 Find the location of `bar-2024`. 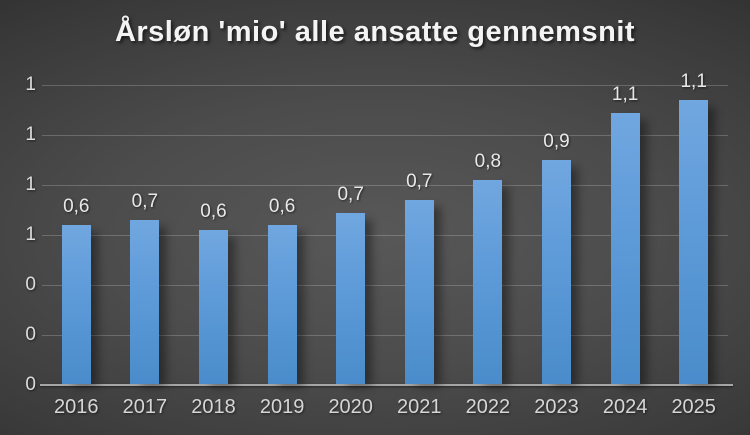

bar-2024 is located at coordinates (625, 248).